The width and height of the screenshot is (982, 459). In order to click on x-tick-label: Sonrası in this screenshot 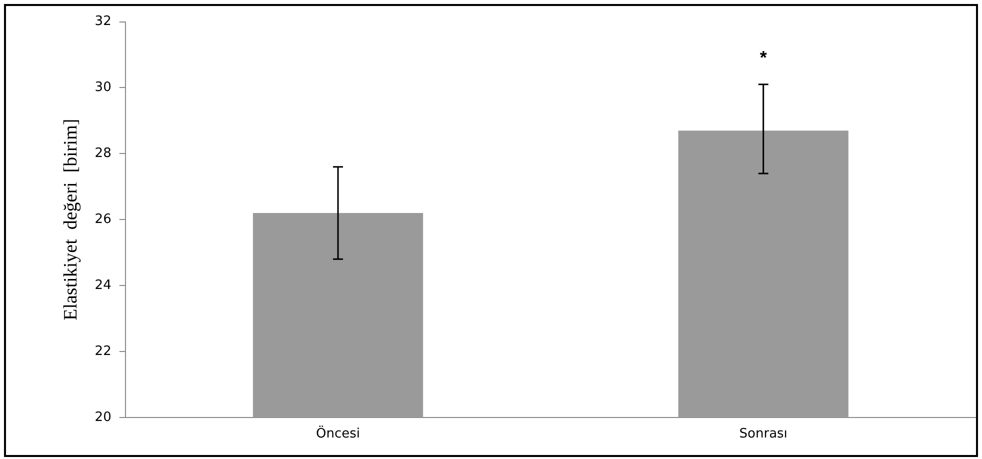, I will do `click(763, 434)`.